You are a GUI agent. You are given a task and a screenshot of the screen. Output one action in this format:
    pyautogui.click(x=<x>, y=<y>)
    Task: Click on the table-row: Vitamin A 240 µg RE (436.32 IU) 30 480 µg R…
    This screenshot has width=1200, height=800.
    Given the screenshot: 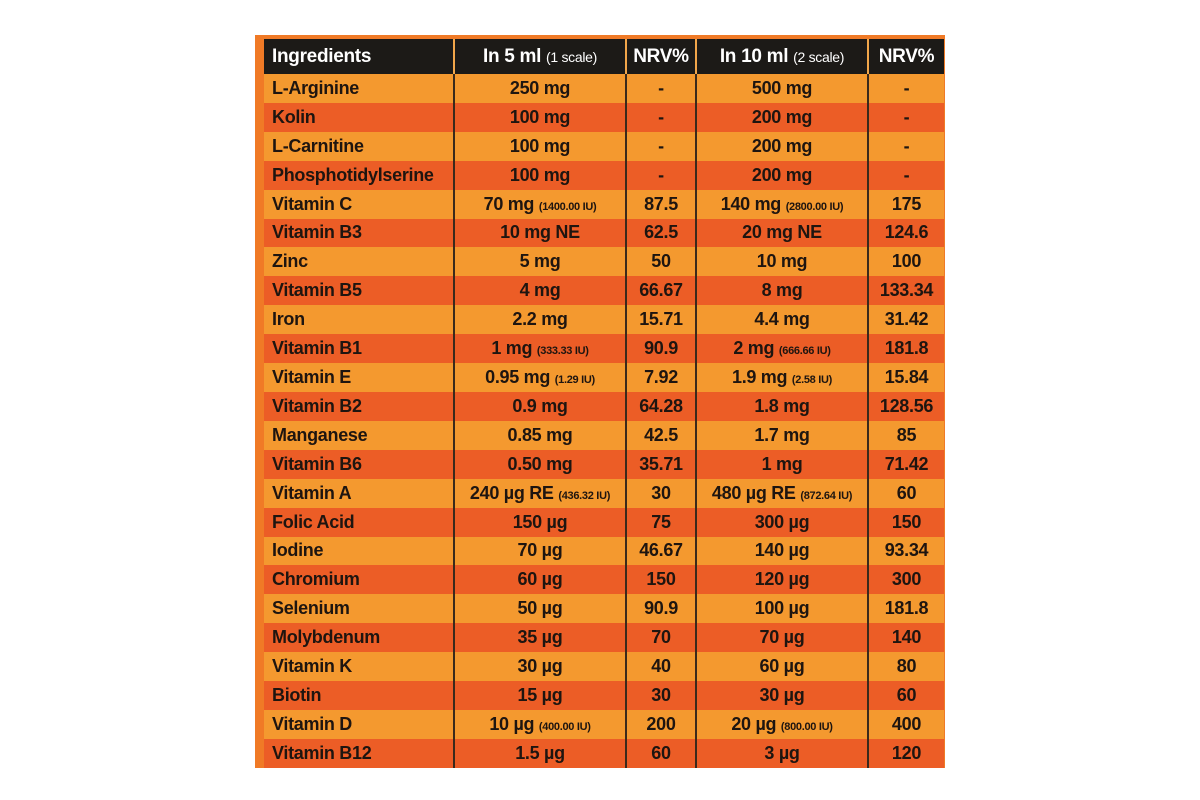 What is the action you would take?
    pyautogui.click(x=604, y=493)
    